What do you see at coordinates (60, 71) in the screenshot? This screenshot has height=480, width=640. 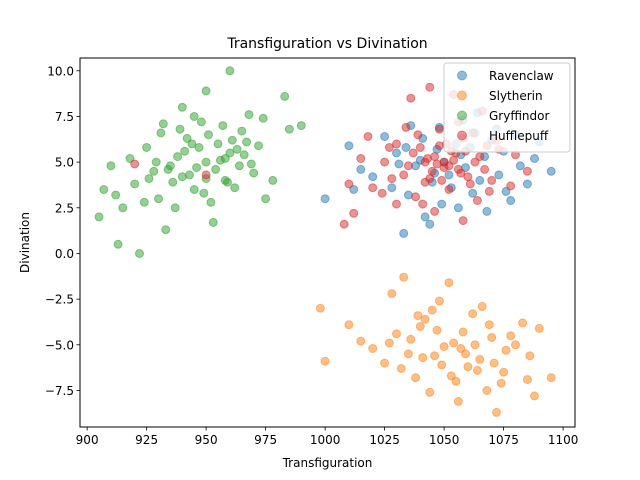 I see `y-tick-label: 10.0` at bounding box center [60, 71].